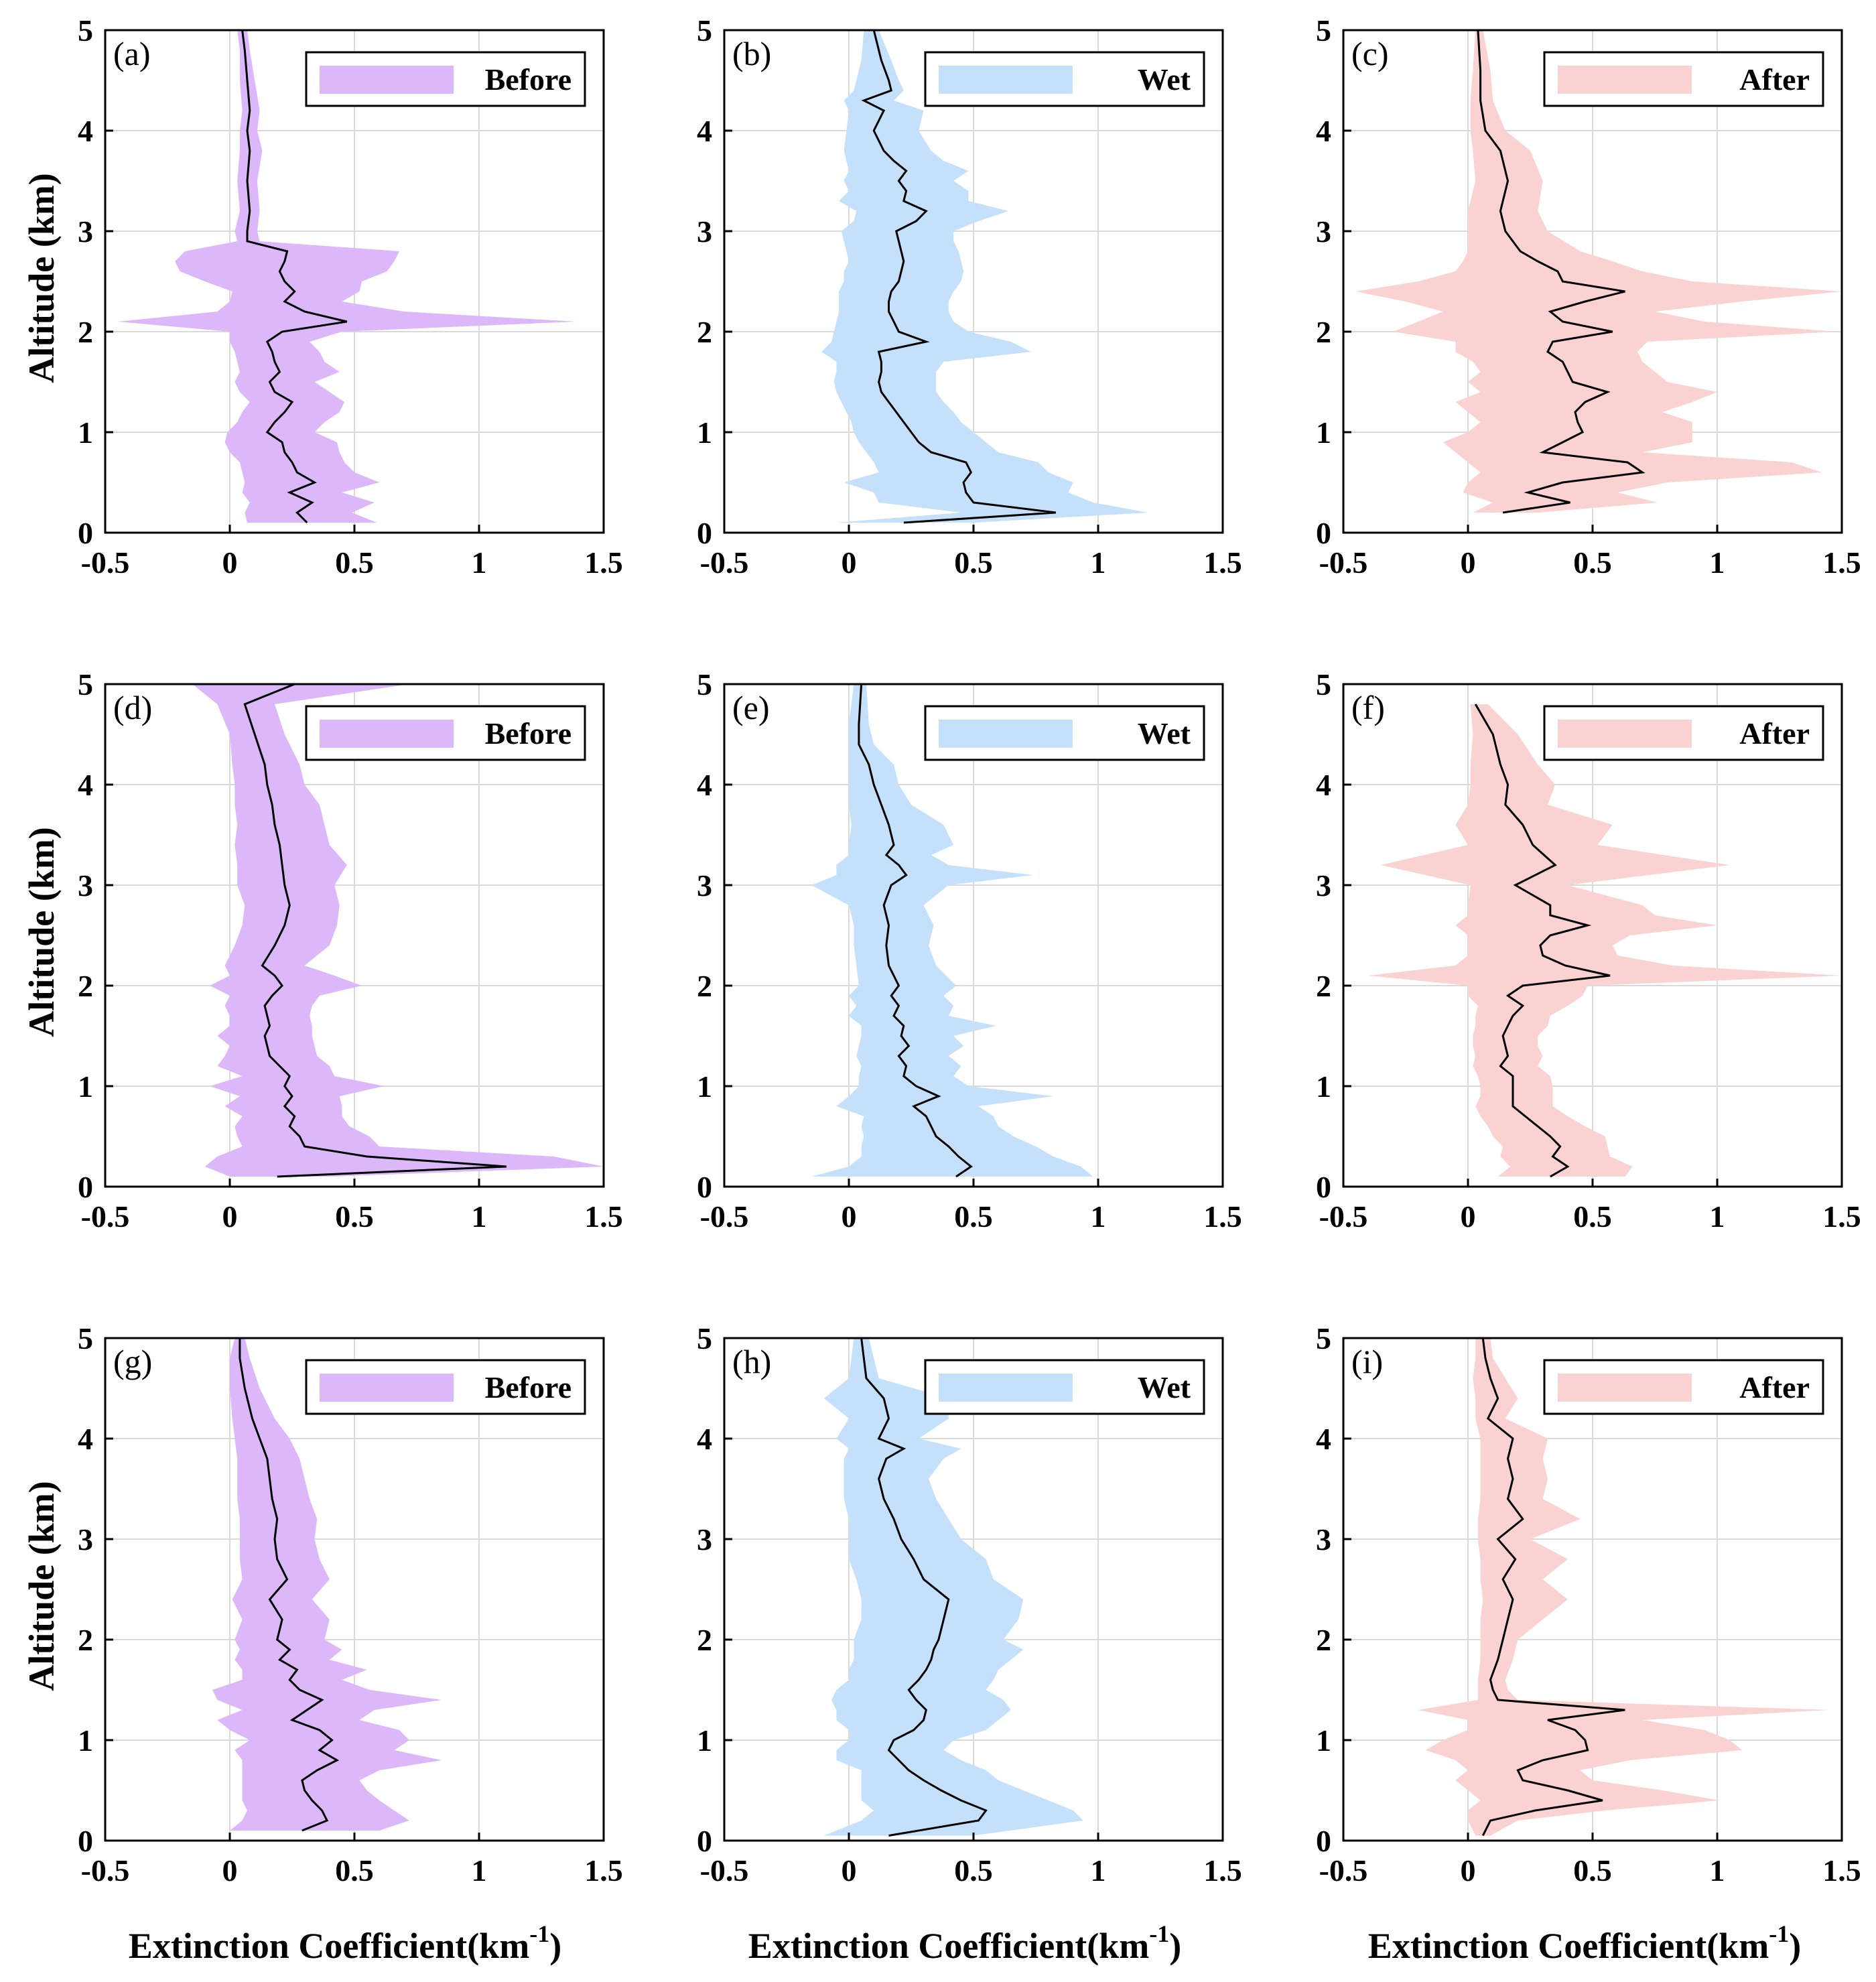 Image resolution: width=1876 pixels, height=1982 pixels. Describe the element at coordinates (446, 733) in the screenshot. I see `legend: Before` at that location.